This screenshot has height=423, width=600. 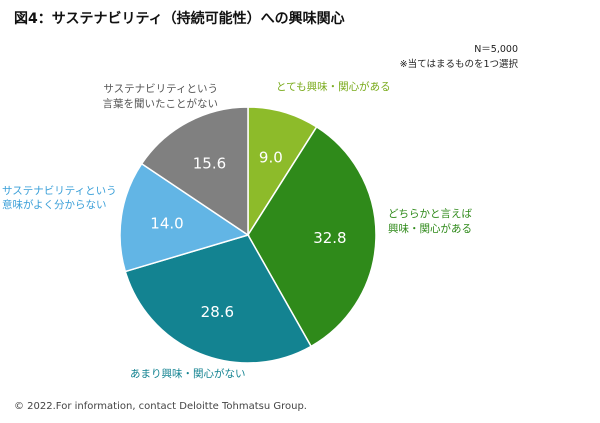 What do you see at coordinates (188, 373) in the screenshot?
I see `slice-category-label: あまり興味・関心がない` at bounding box center [188, 373].